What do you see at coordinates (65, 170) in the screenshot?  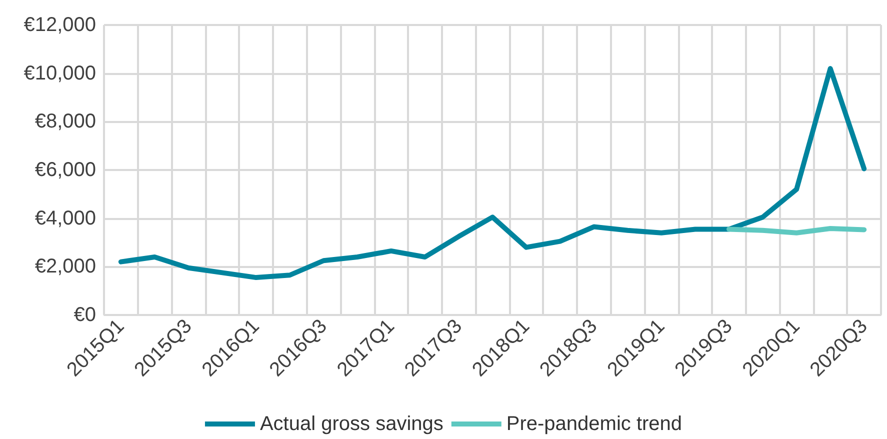 I see `y-tick-label: €6,000` at bounding box center [65, 170].